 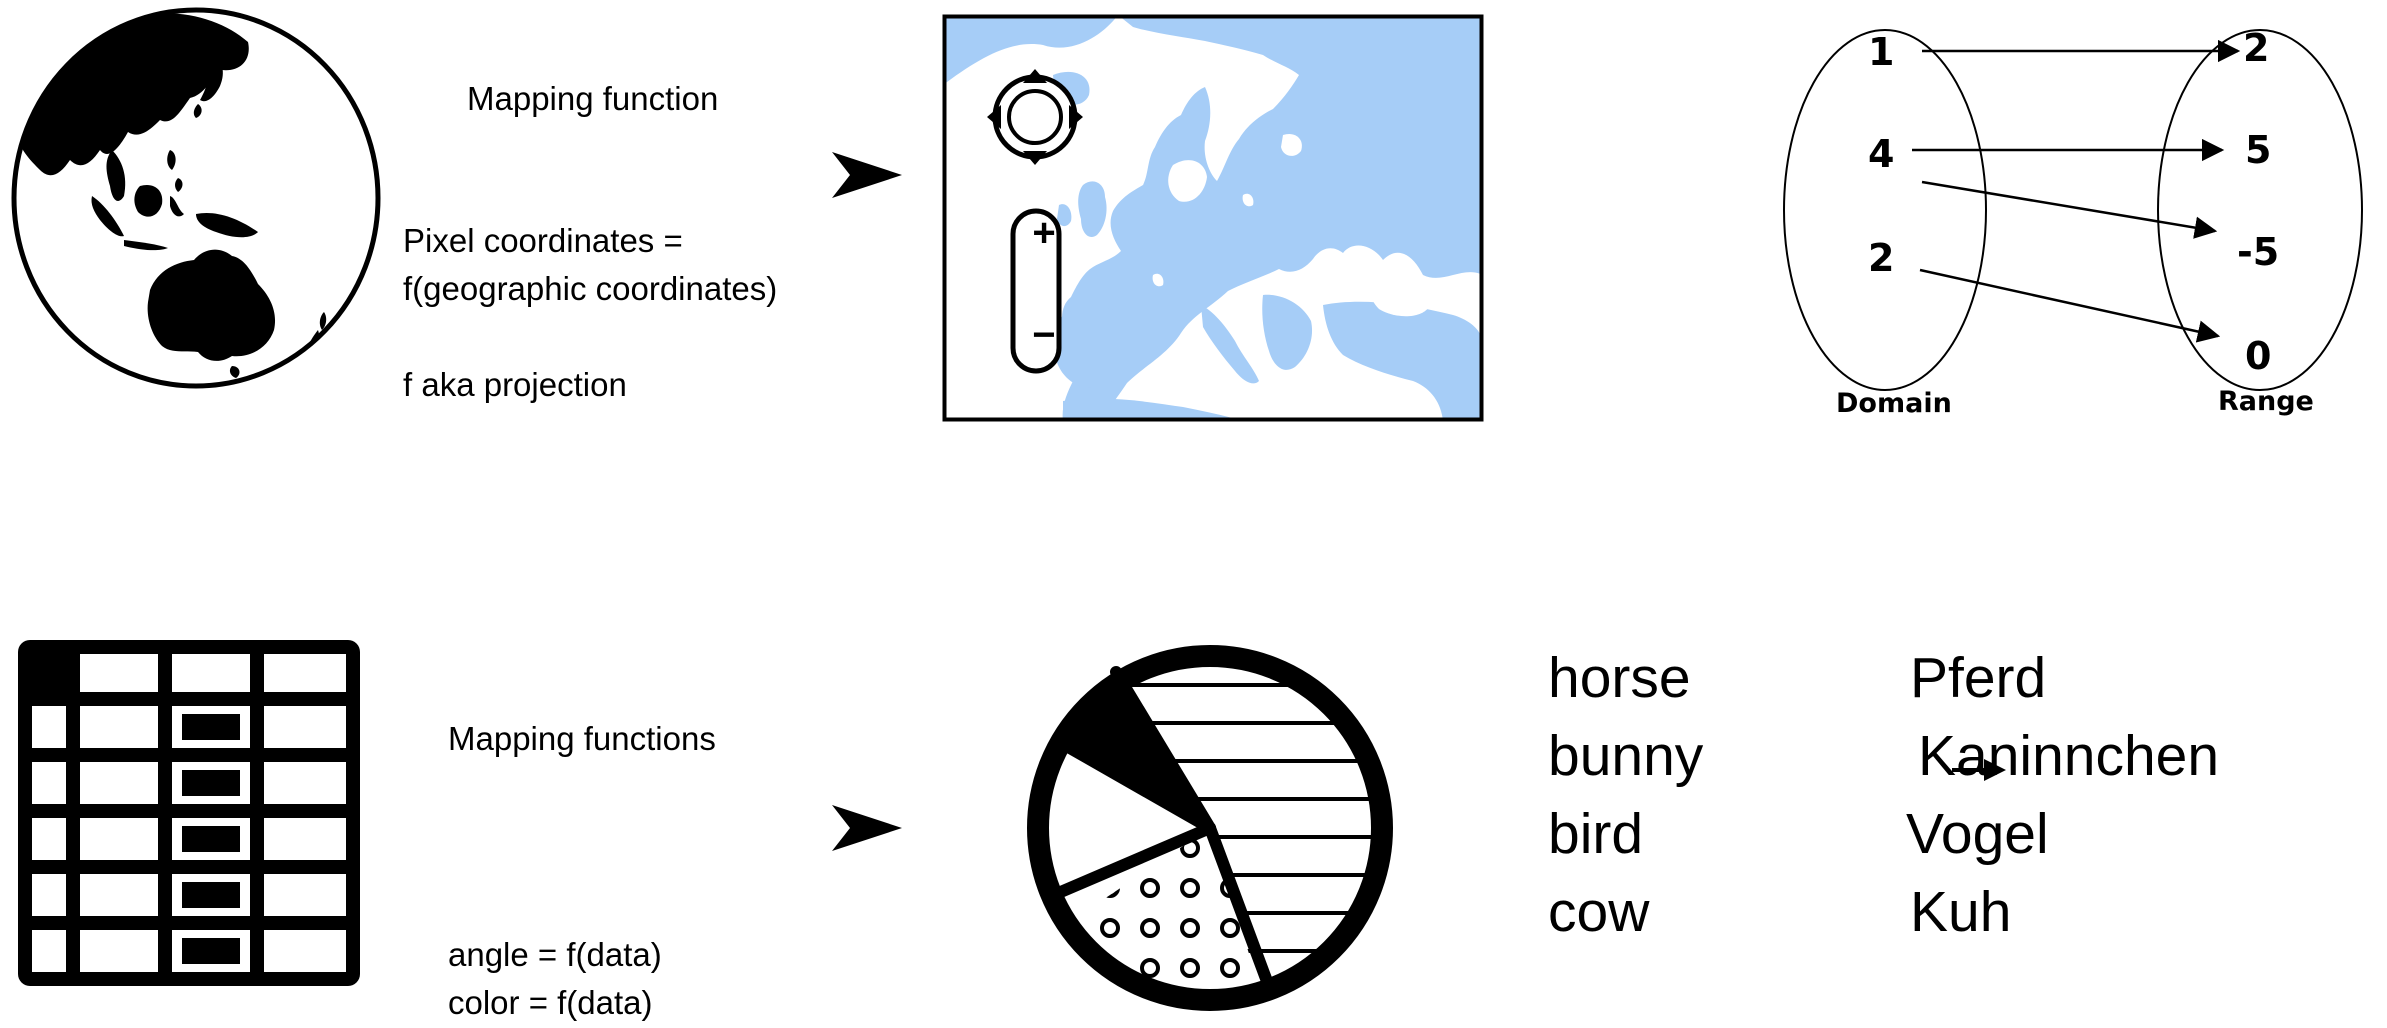 I want to click on range-ellipse, so click(x=2260, y=210).